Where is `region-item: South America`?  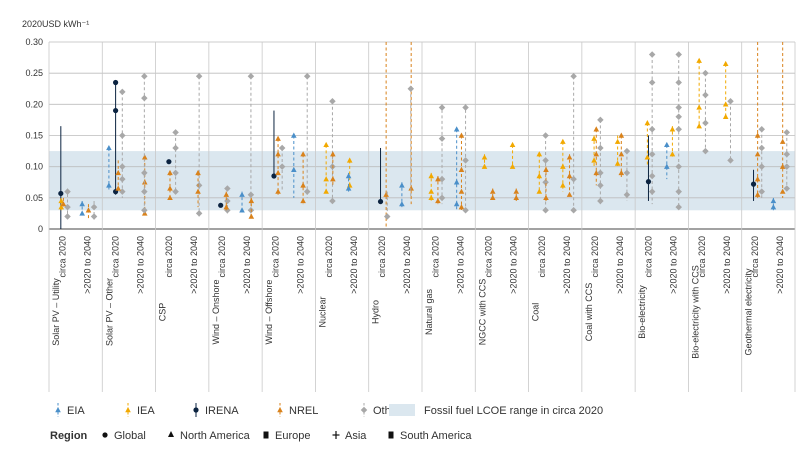 region-item: South America is located at coordinates (431, 436).